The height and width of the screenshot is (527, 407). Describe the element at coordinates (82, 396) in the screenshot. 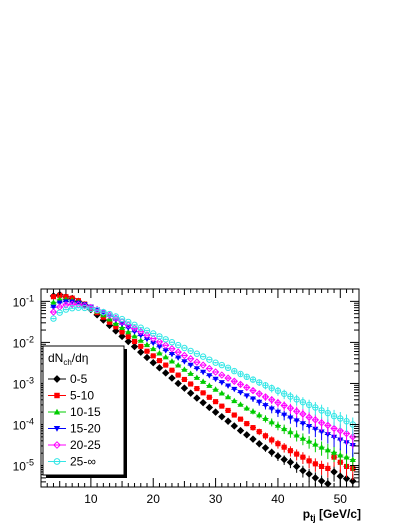

I see `legend-label: 5-10` at that location.